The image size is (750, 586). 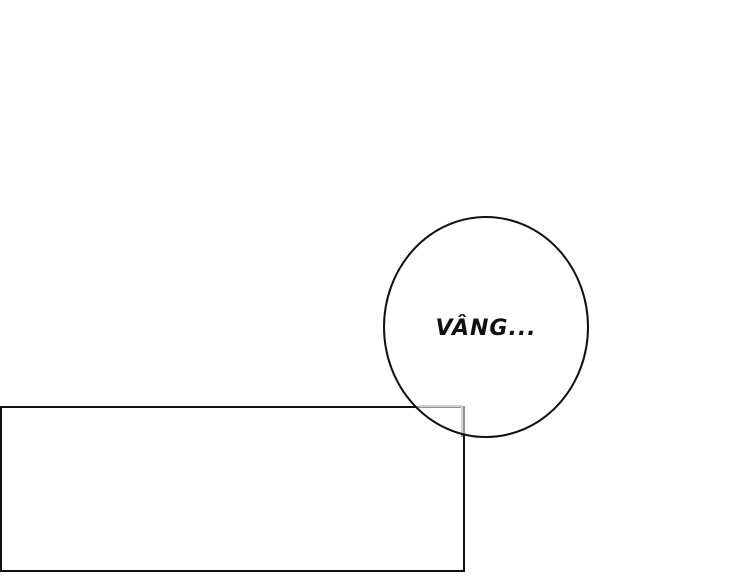 I want to click on speech-bubble, so click(x=486, y=327).